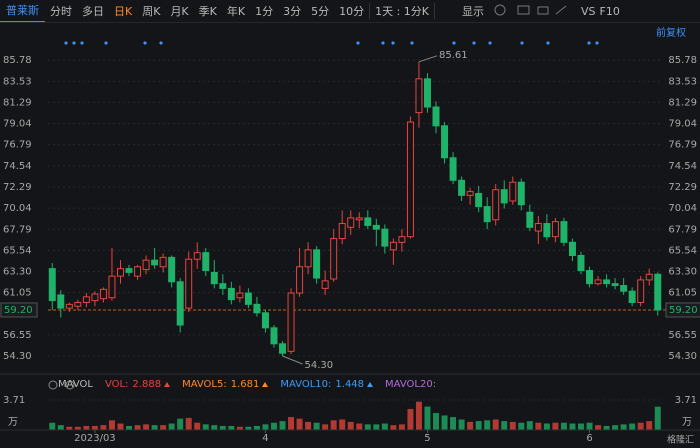 The height and width of the screenshot is (448, 700). I want to click on period-tab: 季K, so click(207, 11).